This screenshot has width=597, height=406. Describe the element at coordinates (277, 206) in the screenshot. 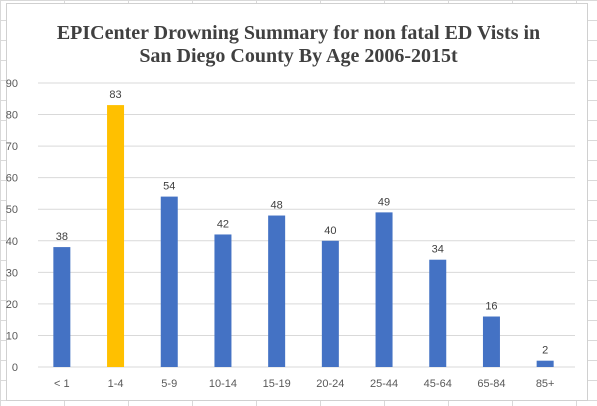

I see `data-label: 48` at that location.